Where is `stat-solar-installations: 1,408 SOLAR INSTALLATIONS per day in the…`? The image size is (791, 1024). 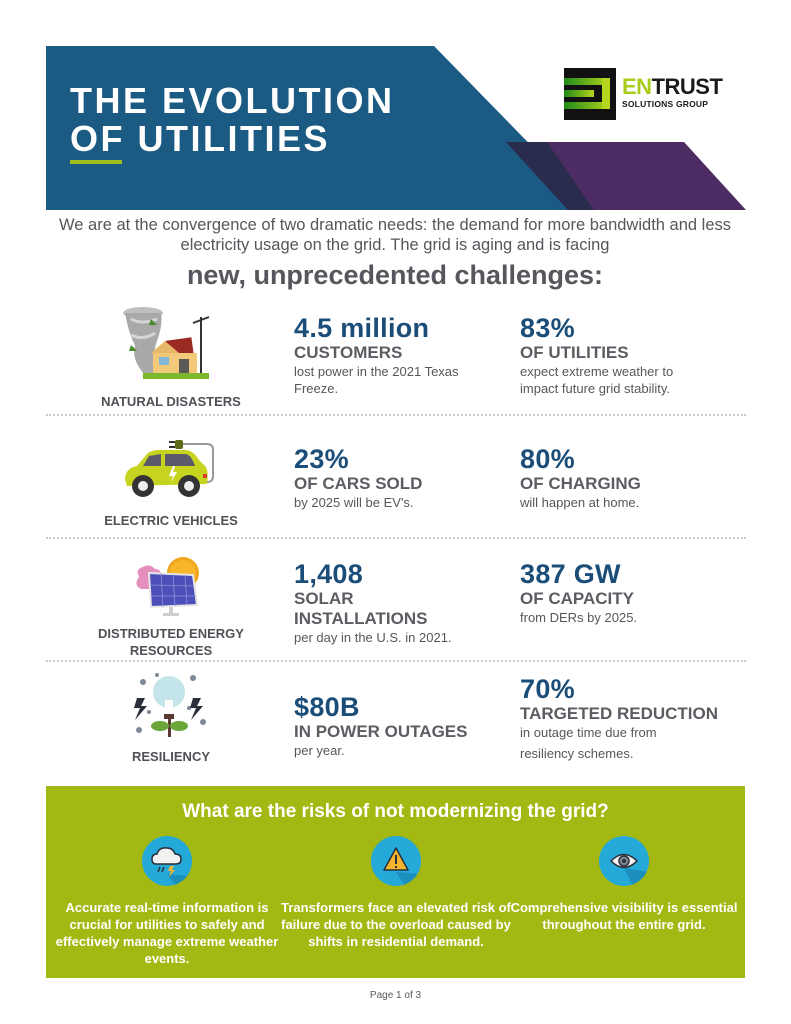 stat-solar-installations: 1,408 SOLAR INSTALLATIONS per day in the… is located at coordinates (394, 602).